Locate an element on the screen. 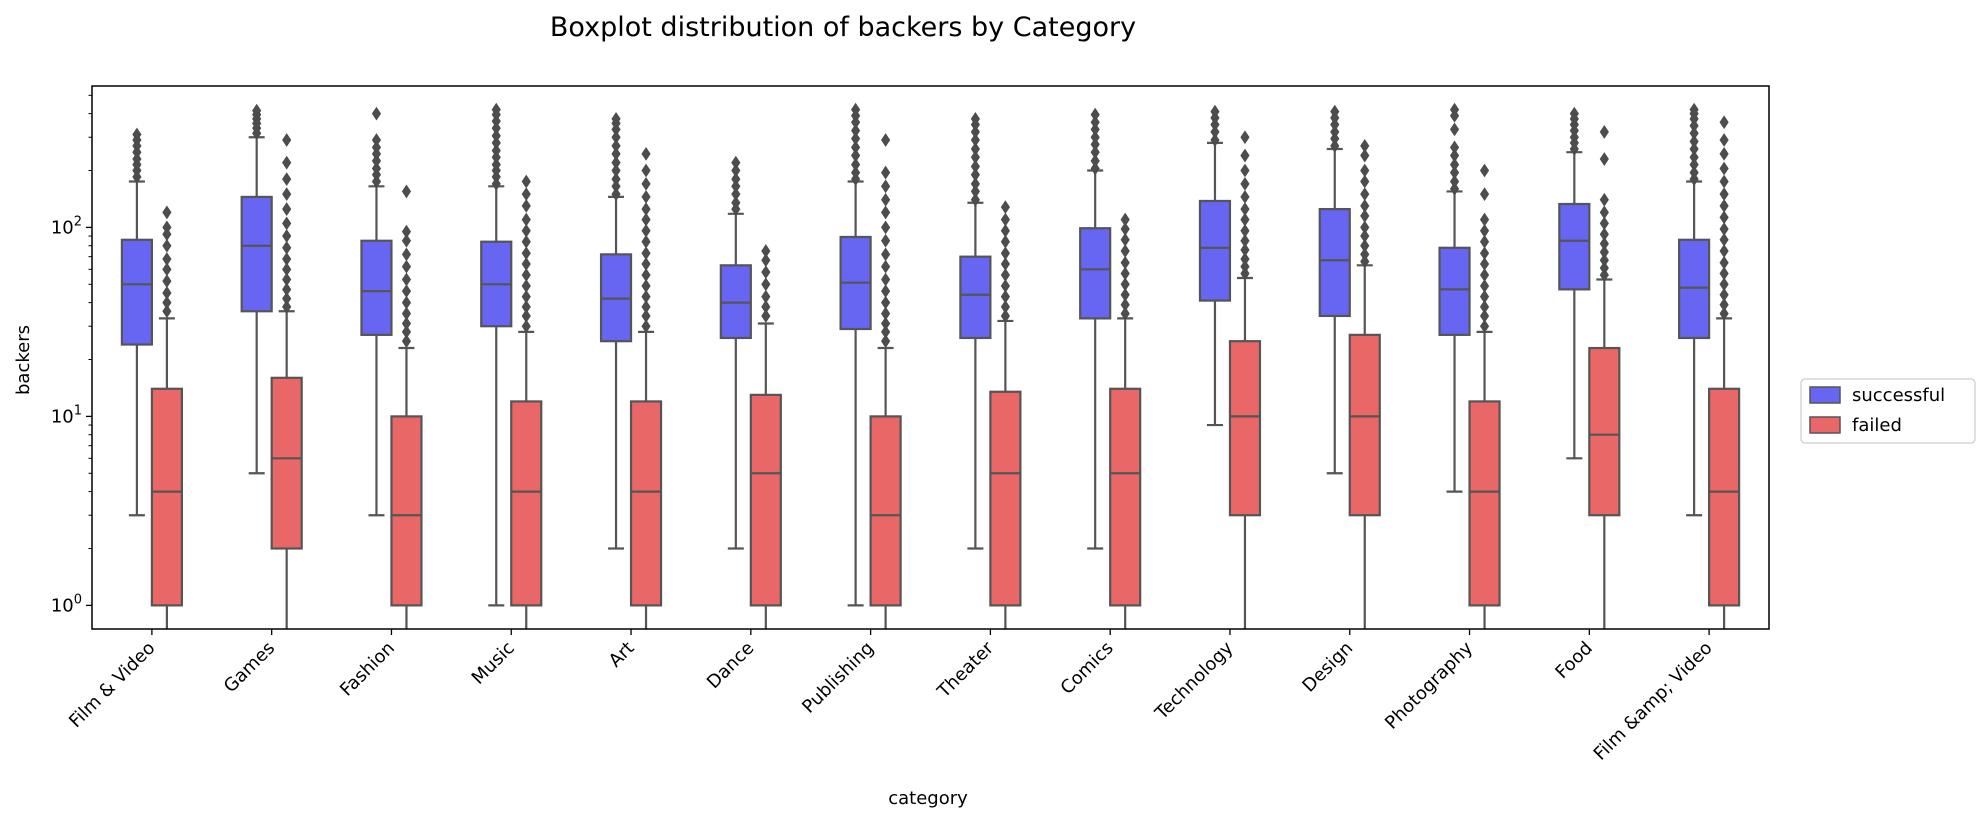 The width and height of the screenshot is (1985, 823). x-tick-label: Technology is located at coordinates (1194, 680).